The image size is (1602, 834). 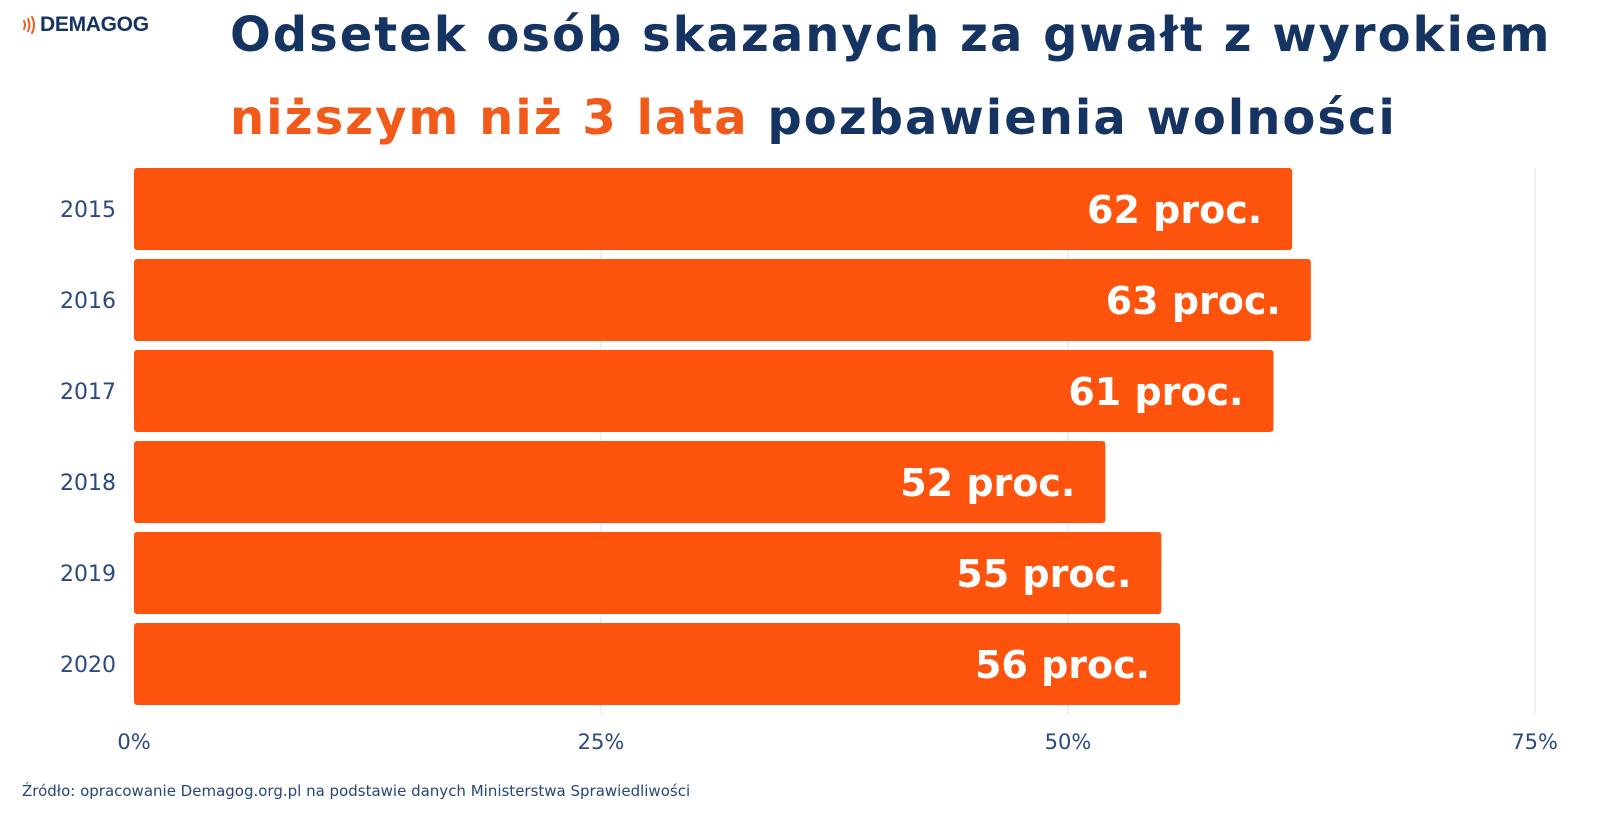 I want to click on x-tick-label: 75%, so click(x=1534, y=742).